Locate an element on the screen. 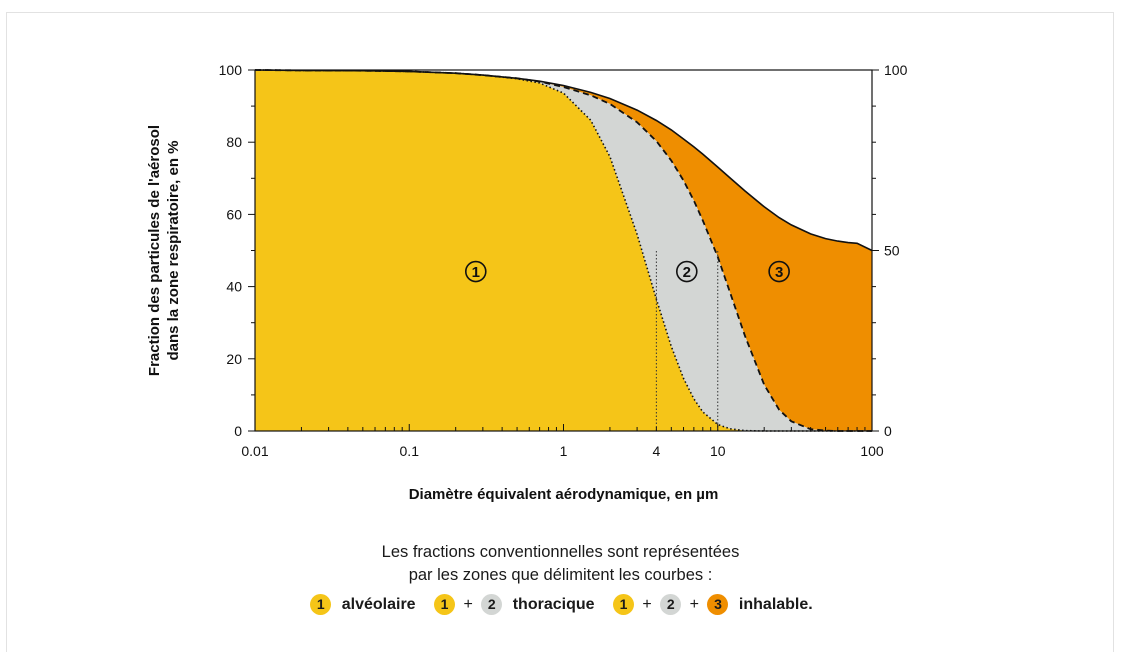 This screenshot has width=1121, height=652. y-tick-label-left: 60 is located at coordinates (234, 214).